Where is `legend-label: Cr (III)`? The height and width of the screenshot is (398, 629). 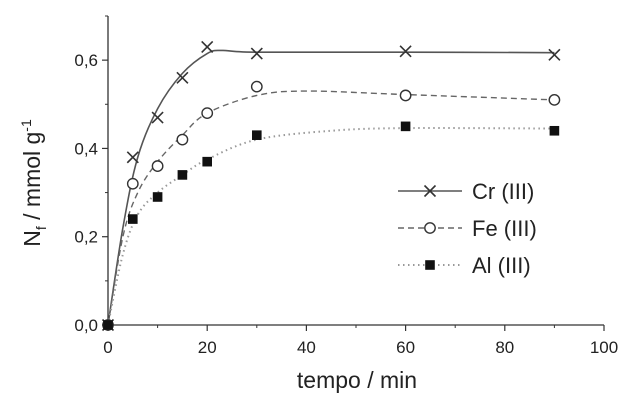 legend-label: Cr (III) is located at coordinates (503, 191).